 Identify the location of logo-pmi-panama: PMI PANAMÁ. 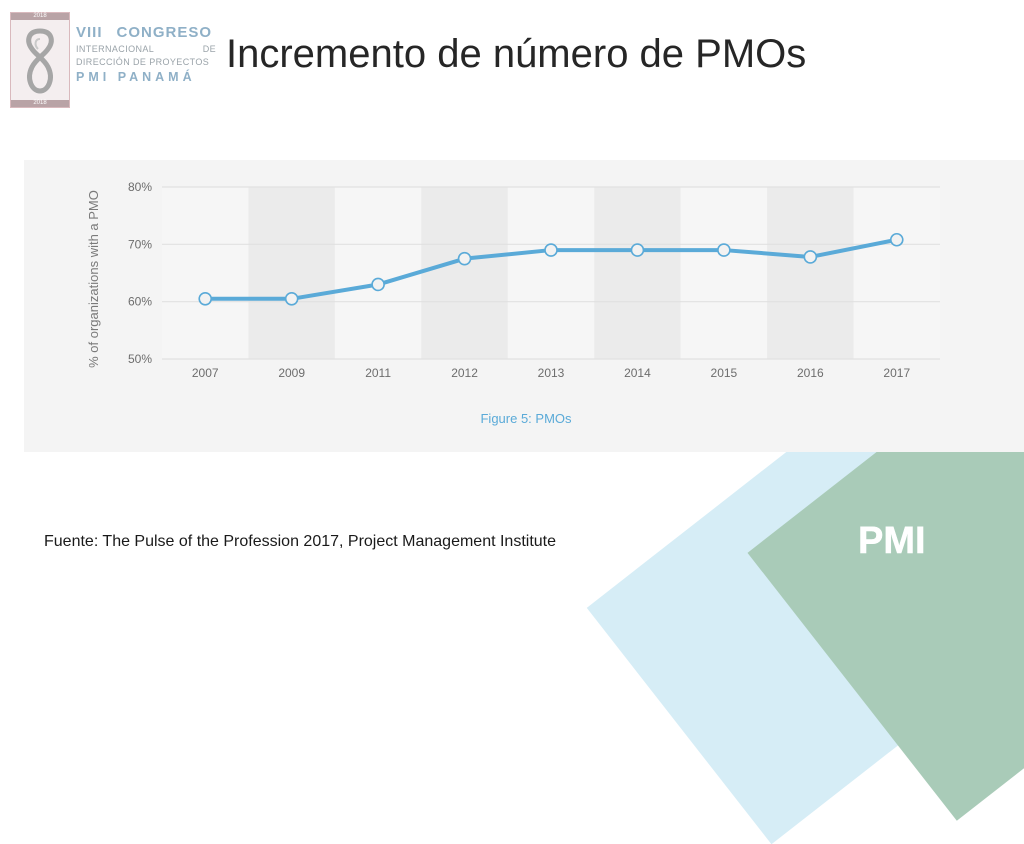
(136, 77).